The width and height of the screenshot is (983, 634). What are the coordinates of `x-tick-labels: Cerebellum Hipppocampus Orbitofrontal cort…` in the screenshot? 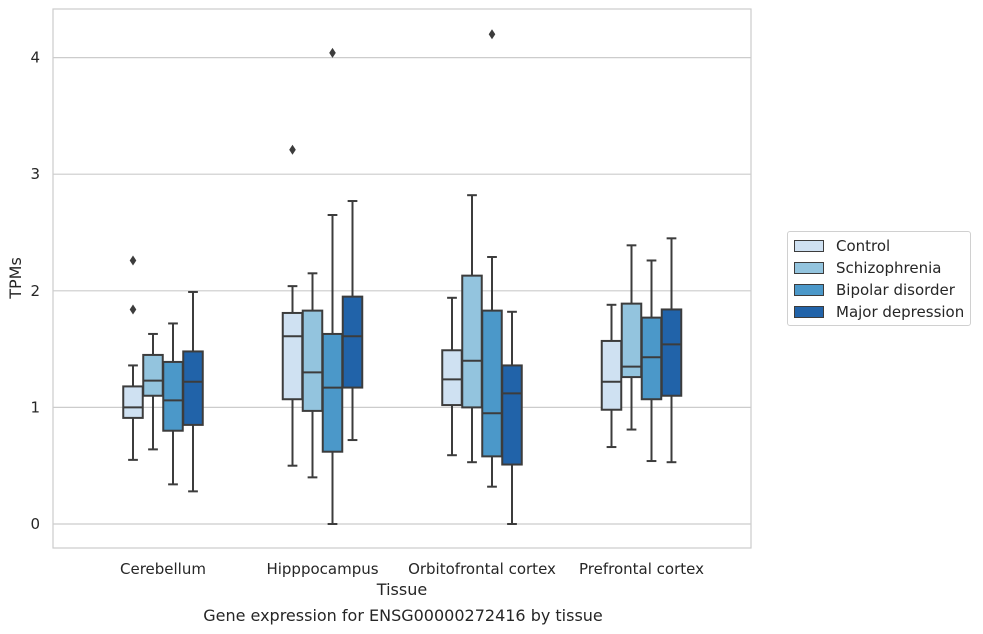 It's located at (412, 569).